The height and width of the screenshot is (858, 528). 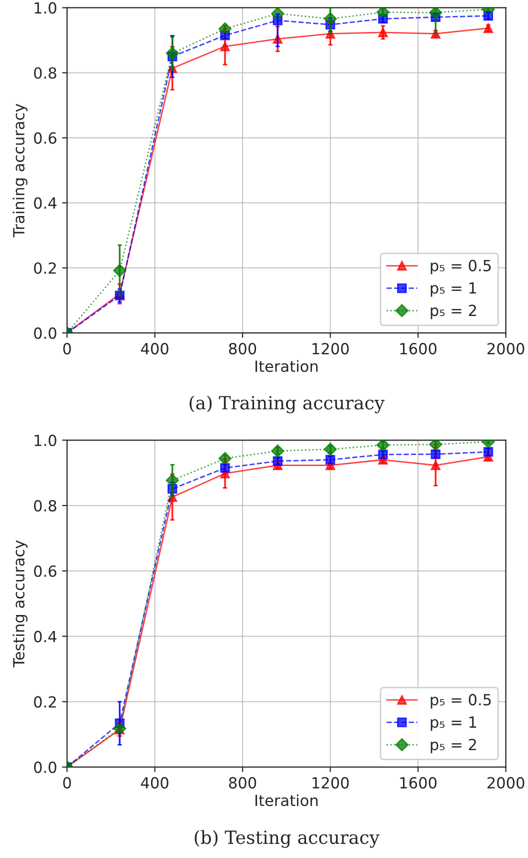 I want to click on y-axis-title: Testing accuracy, so click(x=20, y=604).